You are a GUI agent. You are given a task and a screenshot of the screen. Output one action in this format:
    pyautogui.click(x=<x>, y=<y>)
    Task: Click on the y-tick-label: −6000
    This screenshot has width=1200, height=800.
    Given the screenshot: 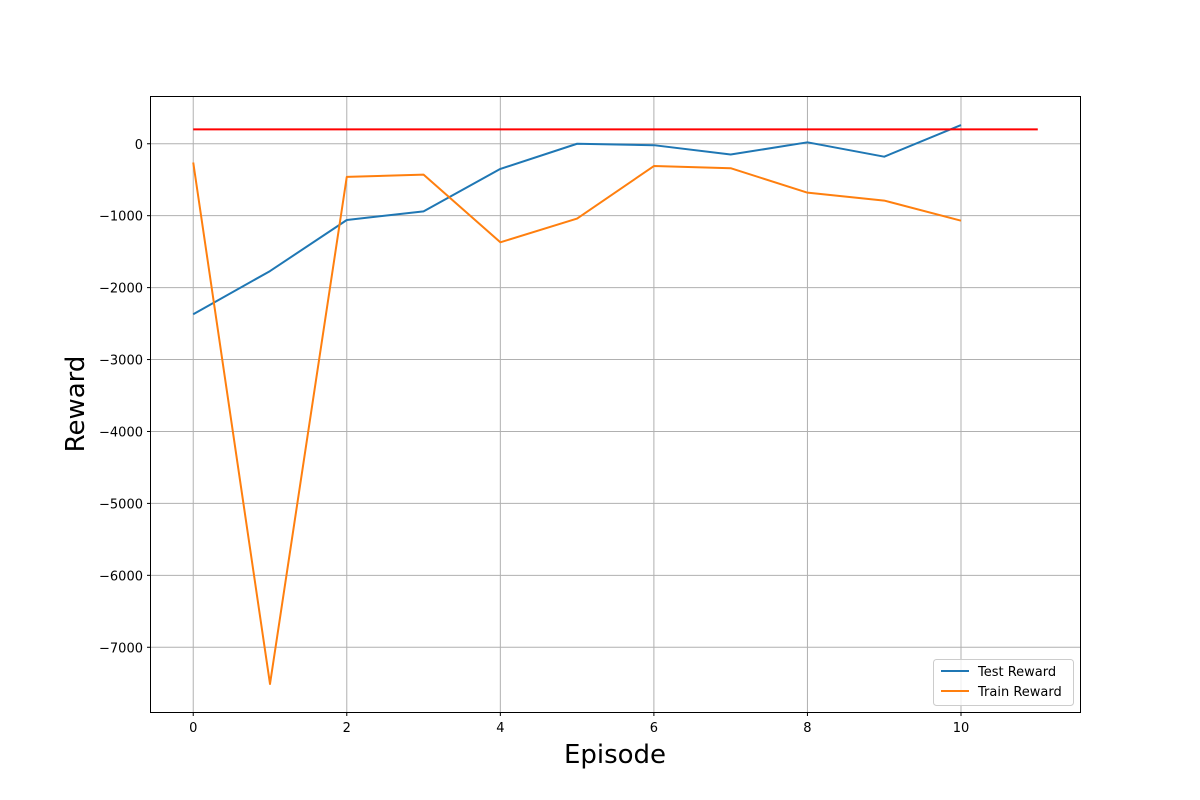 What is the action you would take?
    pyautogui.click(x=121, y=576)
    